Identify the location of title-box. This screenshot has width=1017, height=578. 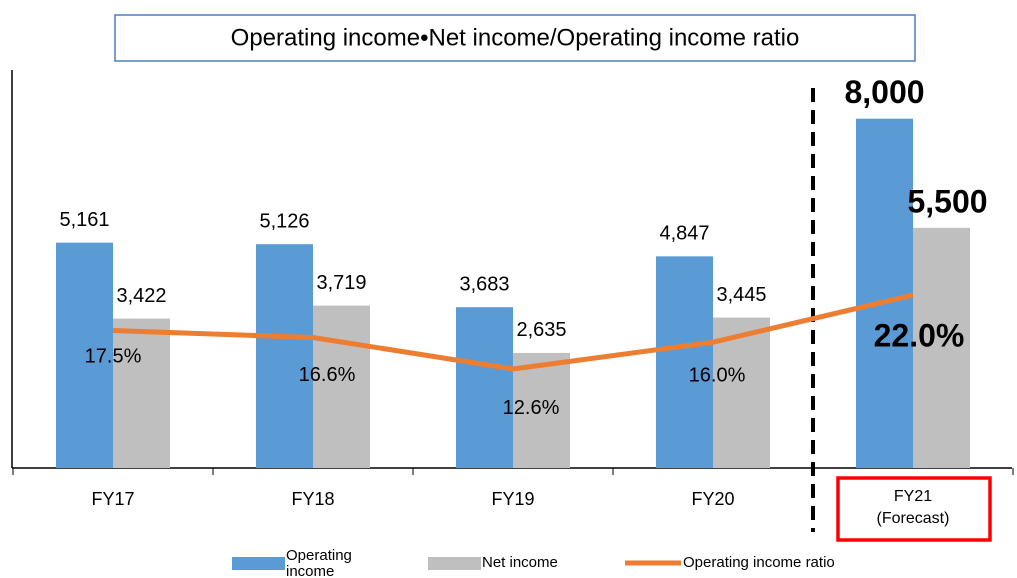
(515, 38).